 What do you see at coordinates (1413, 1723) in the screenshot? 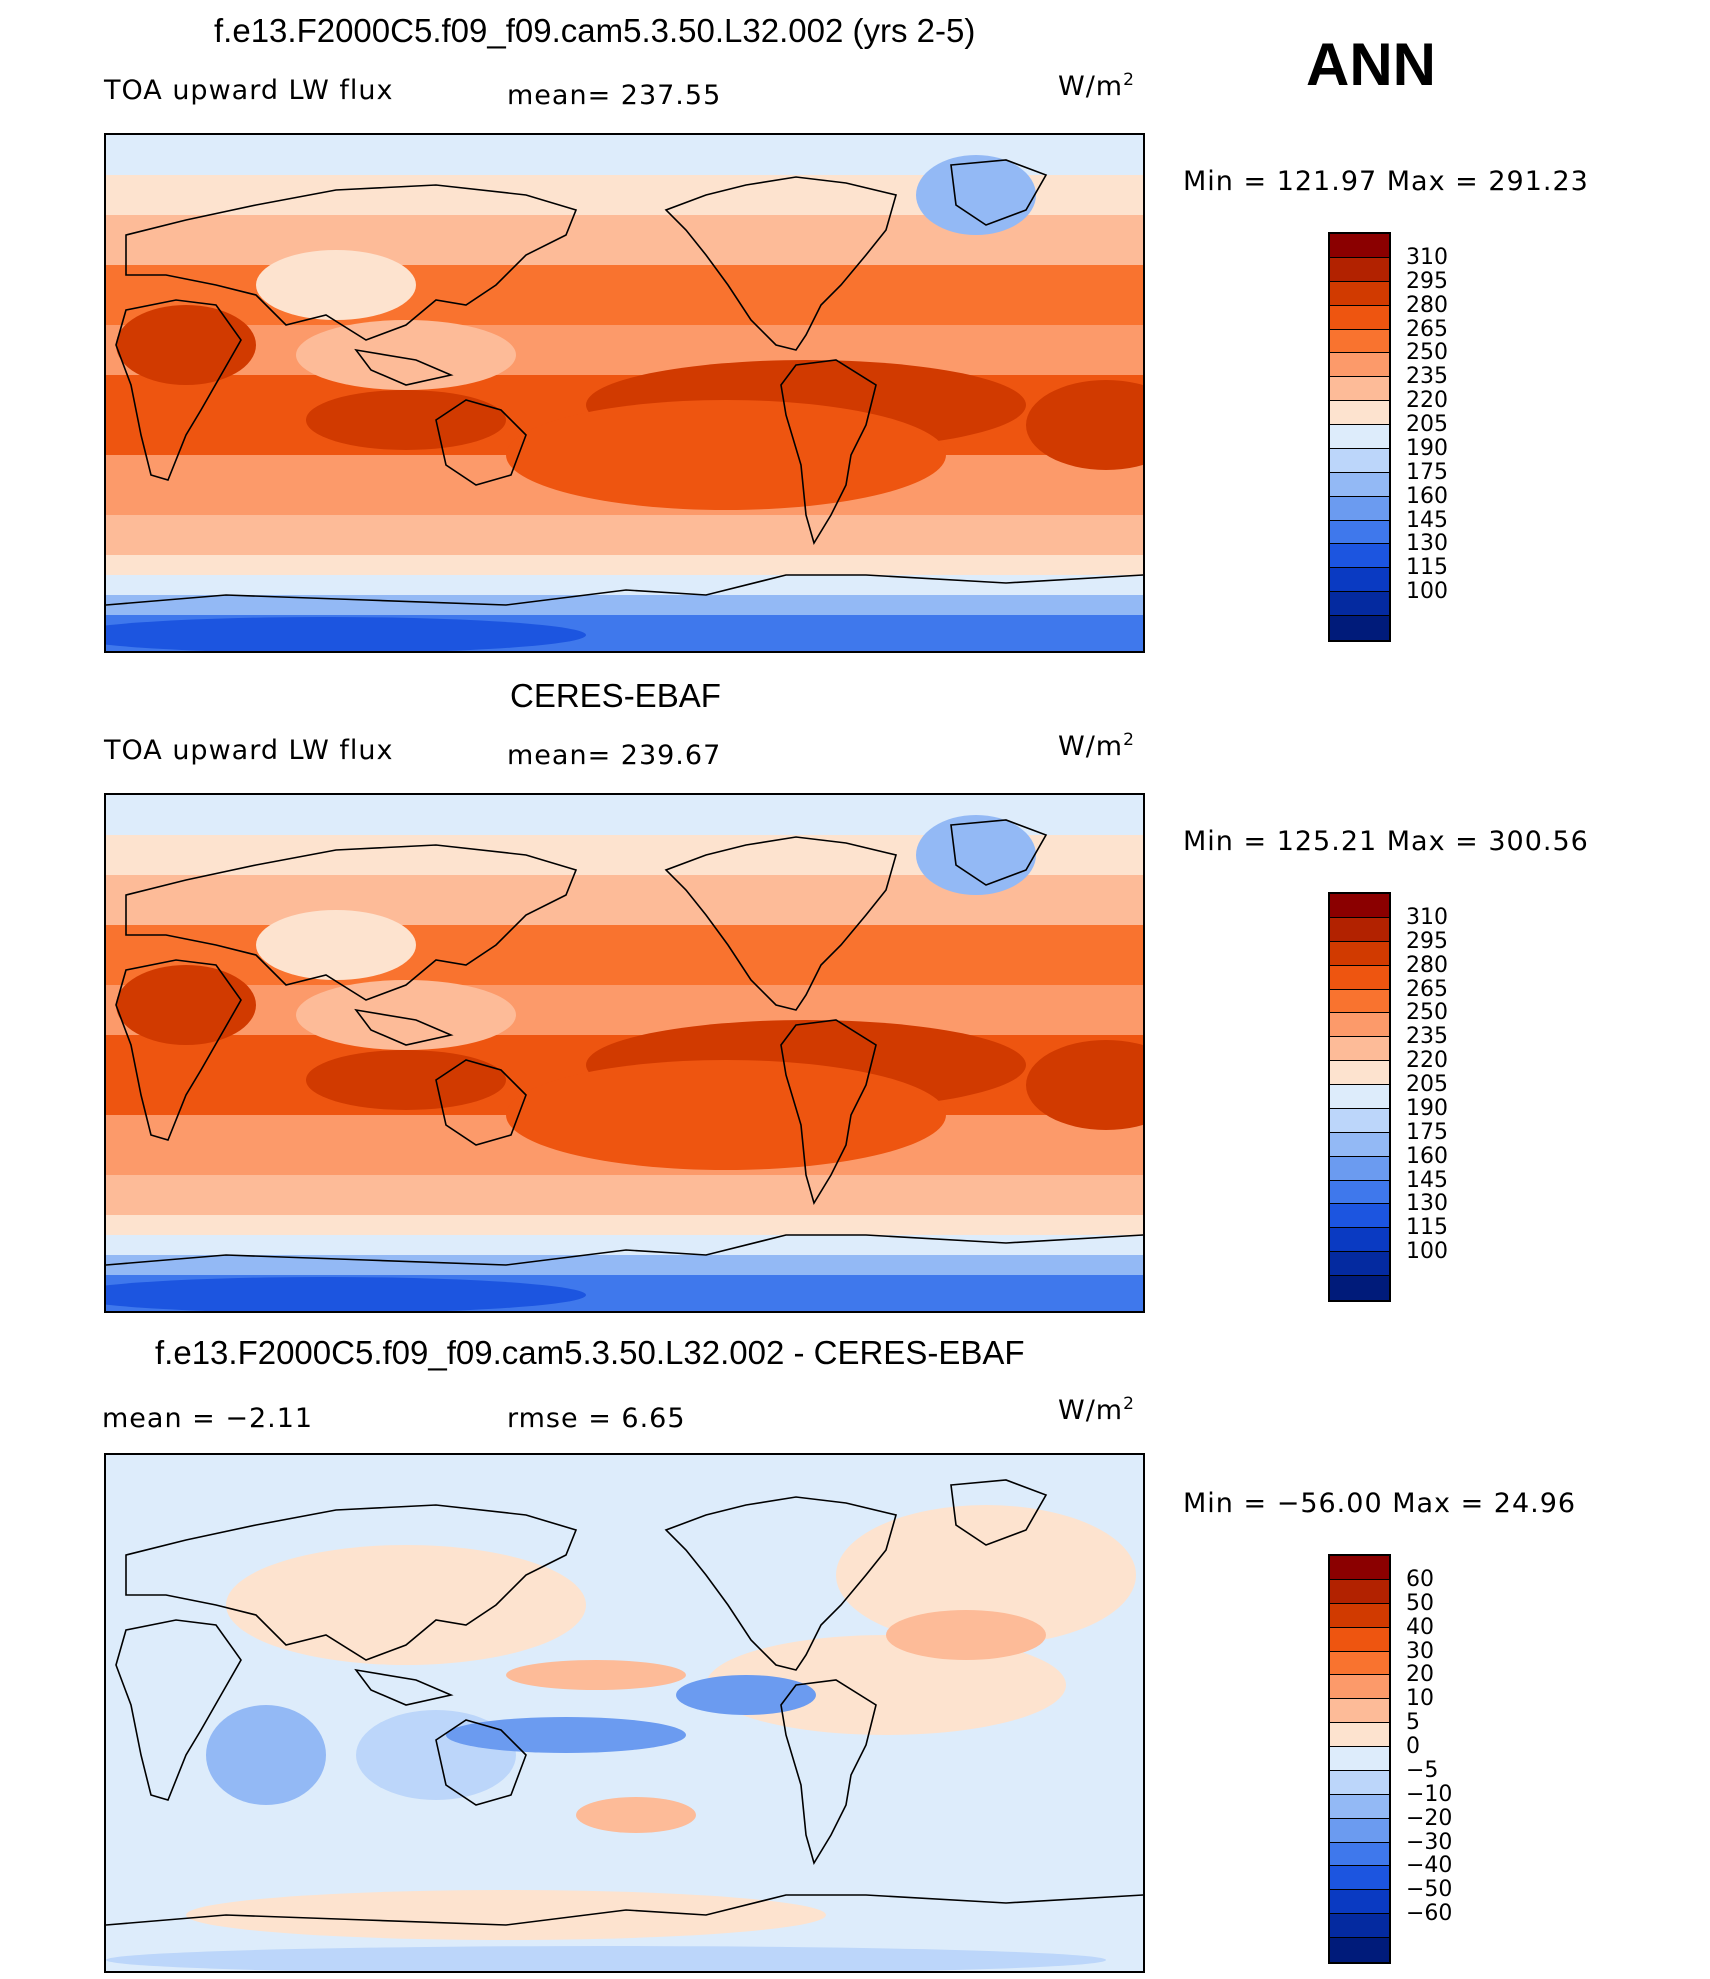
I see `colorbar-tick-label: 5` at bounding box center [1413, 1723].